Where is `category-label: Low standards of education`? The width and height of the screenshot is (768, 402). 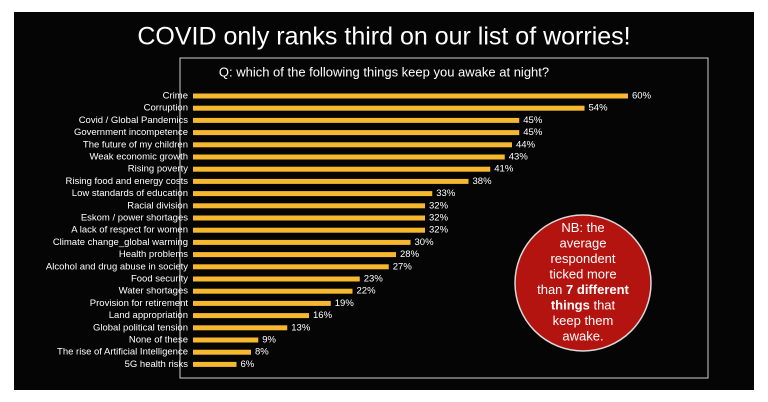
category-label: Low standards of education is located at coordinates (130, 193).